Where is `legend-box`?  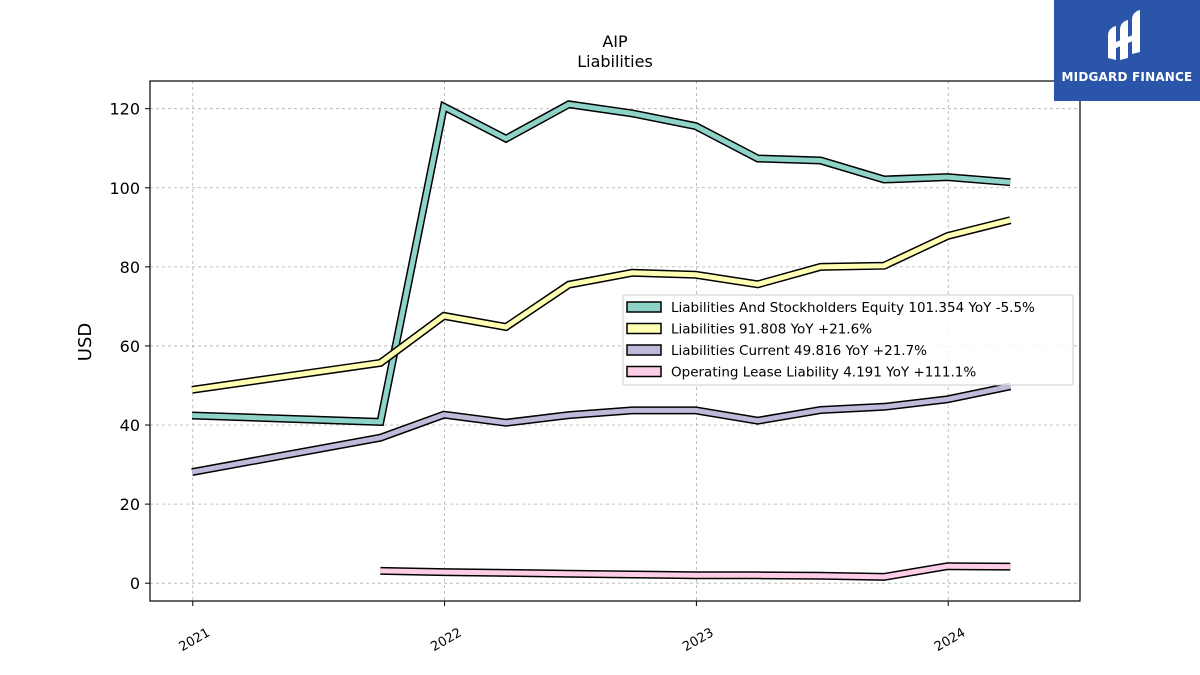
legend-box is located at coordinates (848, 340).